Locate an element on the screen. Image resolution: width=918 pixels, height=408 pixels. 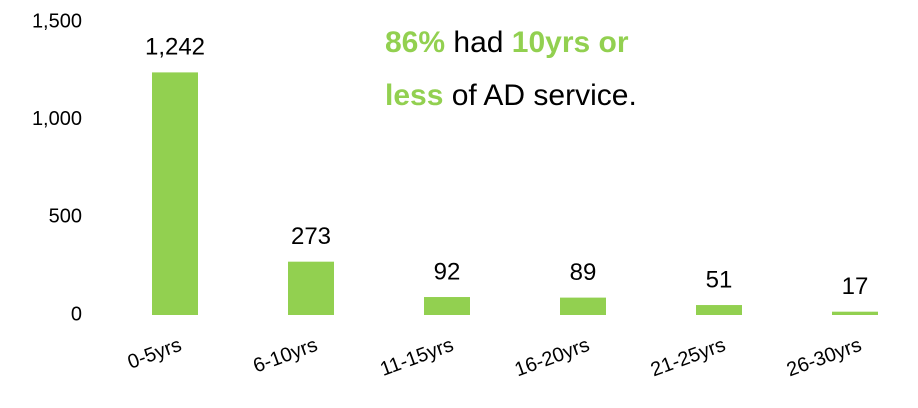
annotation: less of AD service. is located at coordinates (511, 95).